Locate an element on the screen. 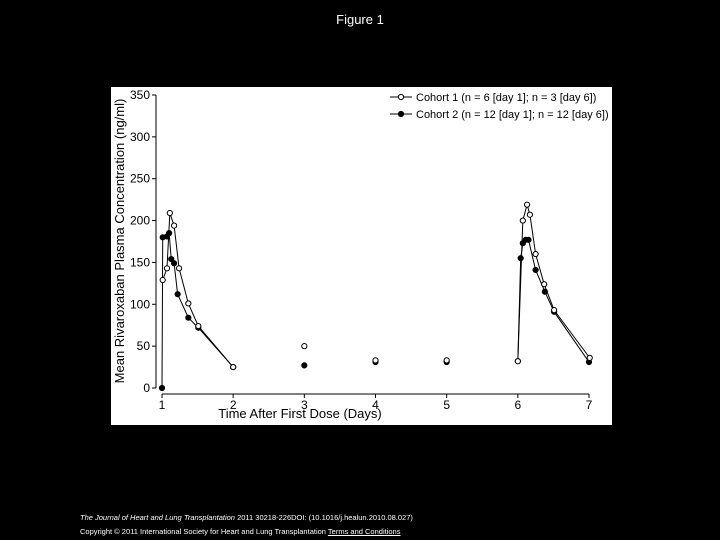  y-tick-label: 350 is located at coordinates (140, 95).